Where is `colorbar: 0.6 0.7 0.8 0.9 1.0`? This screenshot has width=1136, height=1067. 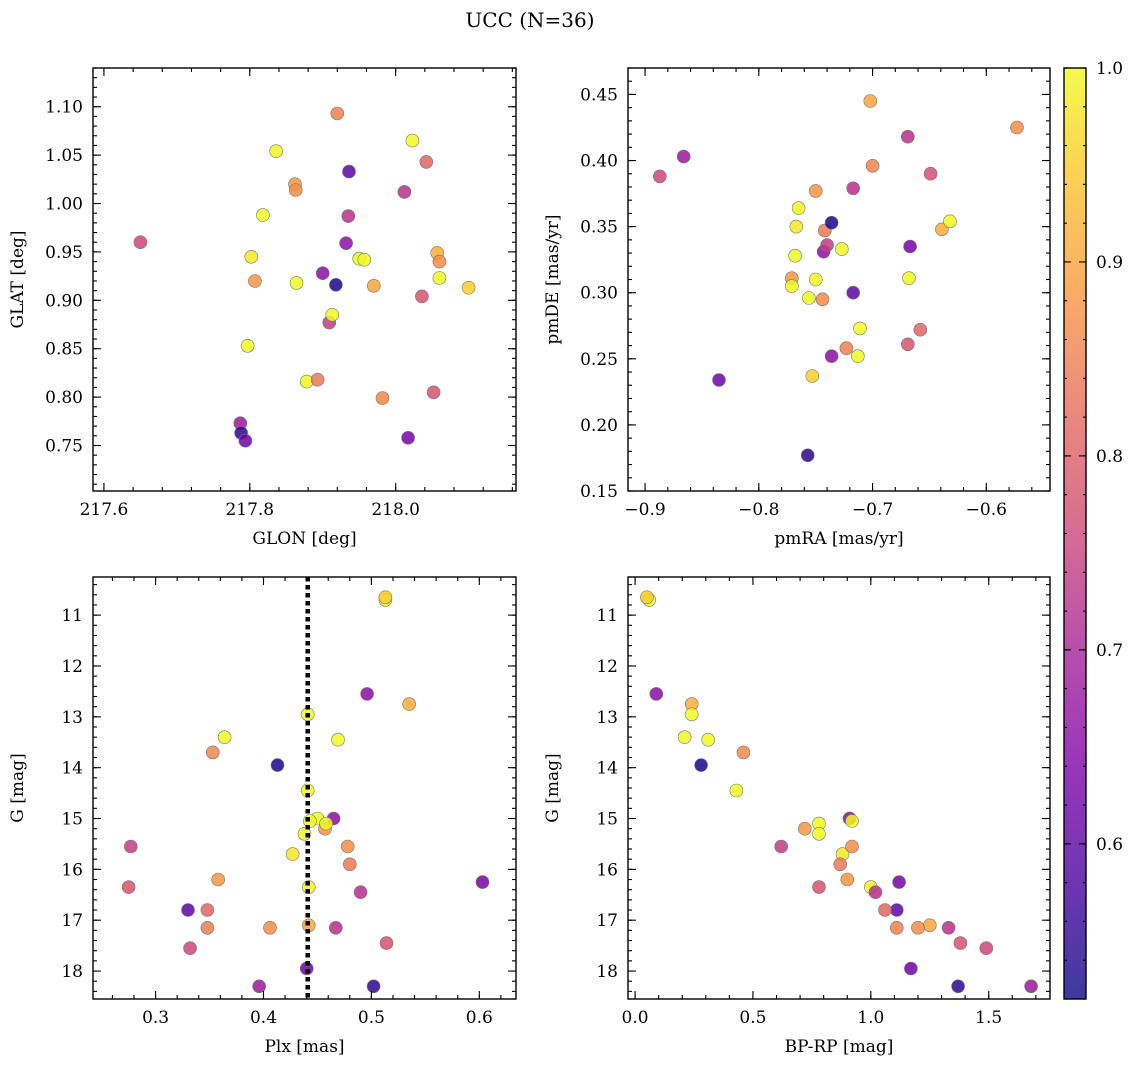
colorbar: 0.6 0.7 0.8 0.9 1.0 is located at coordinates (1093, 529).